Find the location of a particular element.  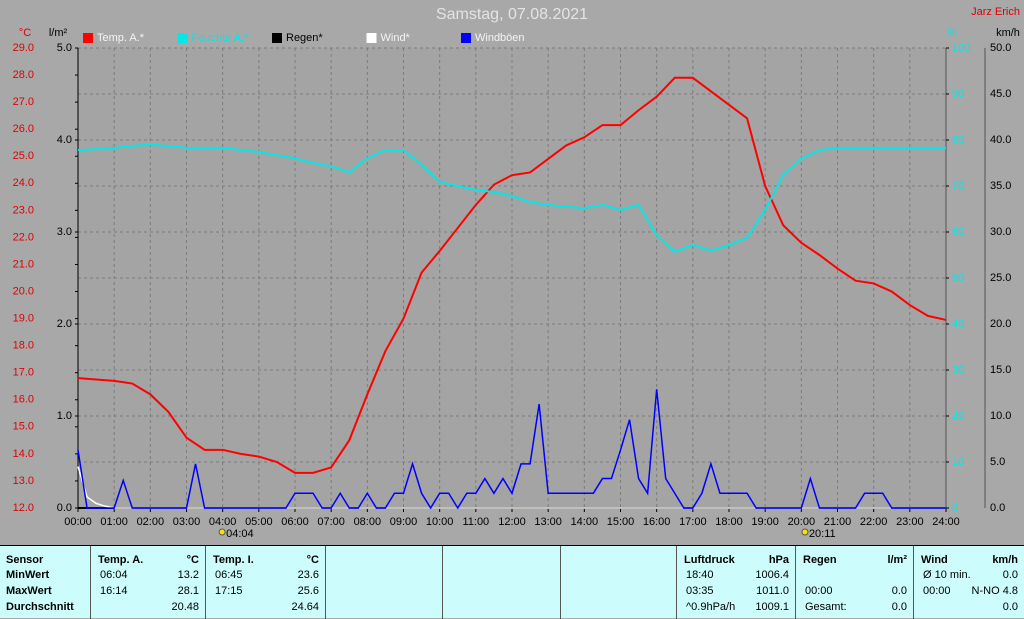

tick-label: 40.0 is located at coordinates (1000, 140).